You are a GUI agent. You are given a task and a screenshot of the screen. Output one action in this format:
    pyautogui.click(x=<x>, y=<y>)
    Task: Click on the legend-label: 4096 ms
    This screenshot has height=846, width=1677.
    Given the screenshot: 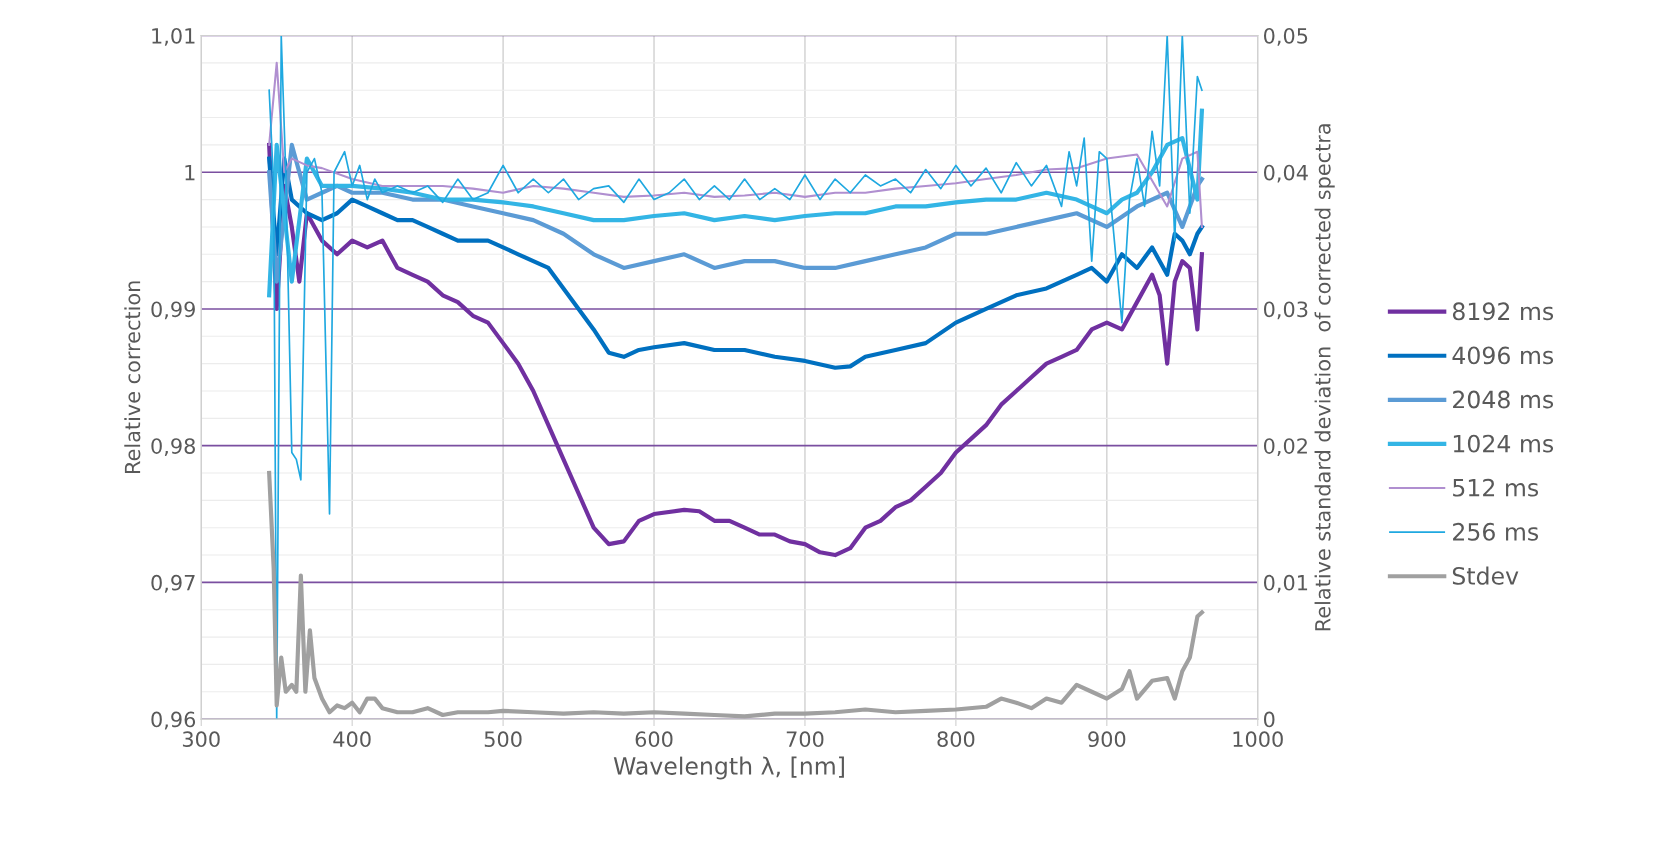 What is the action you would take?
    pyautogui.click(x=1503, y=355)
    